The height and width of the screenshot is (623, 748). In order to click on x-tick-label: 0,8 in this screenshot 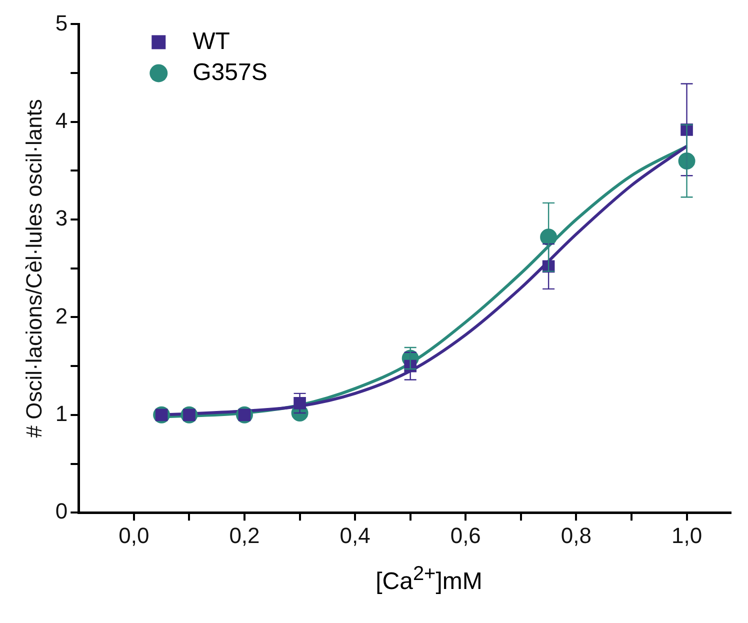, I will do `click(576, 535)`.